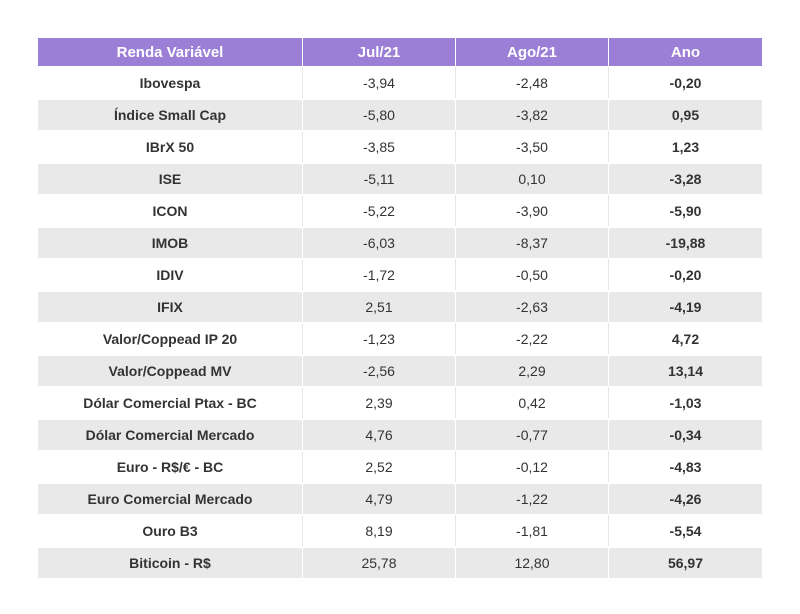  Describe the element at coordinates (532, 466) in the screenshot. I see `ago-21-value-cell: -0,12` at that location.